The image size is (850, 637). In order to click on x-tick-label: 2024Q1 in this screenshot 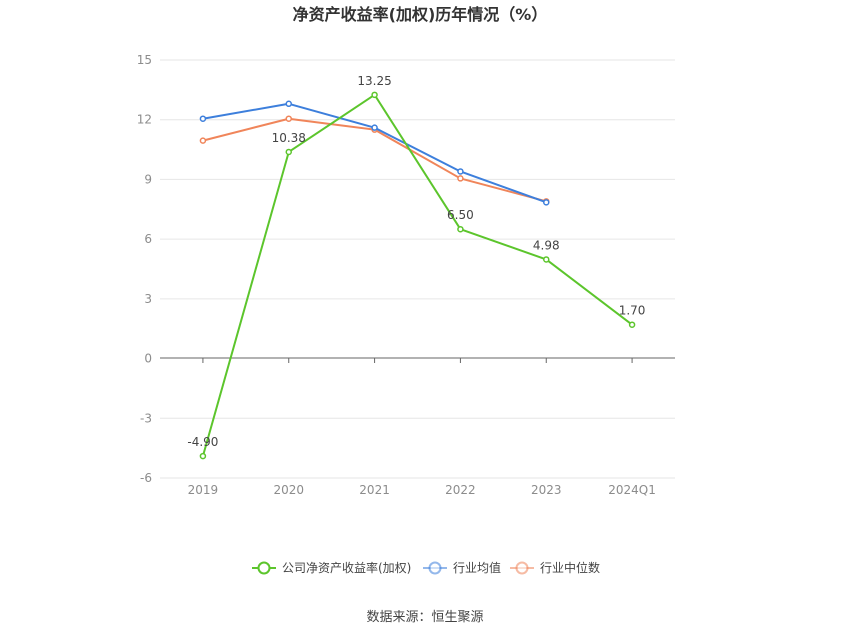, I will do `click(632, 490)`.